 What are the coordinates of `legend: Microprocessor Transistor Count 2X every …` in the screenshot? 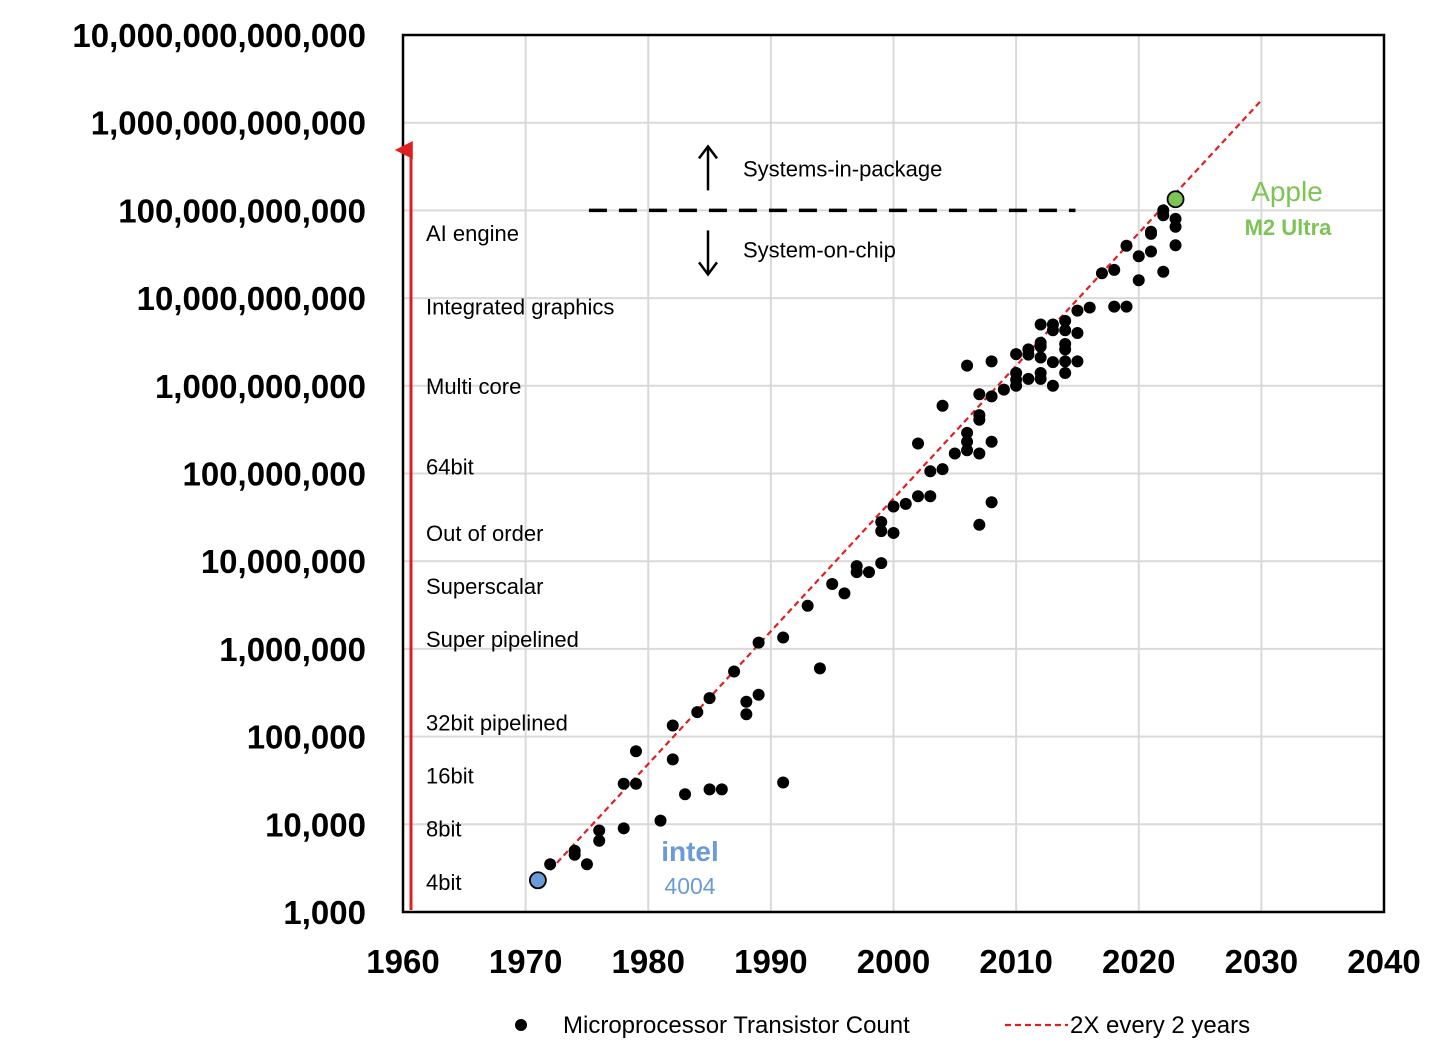 It's located at (882, 1025).